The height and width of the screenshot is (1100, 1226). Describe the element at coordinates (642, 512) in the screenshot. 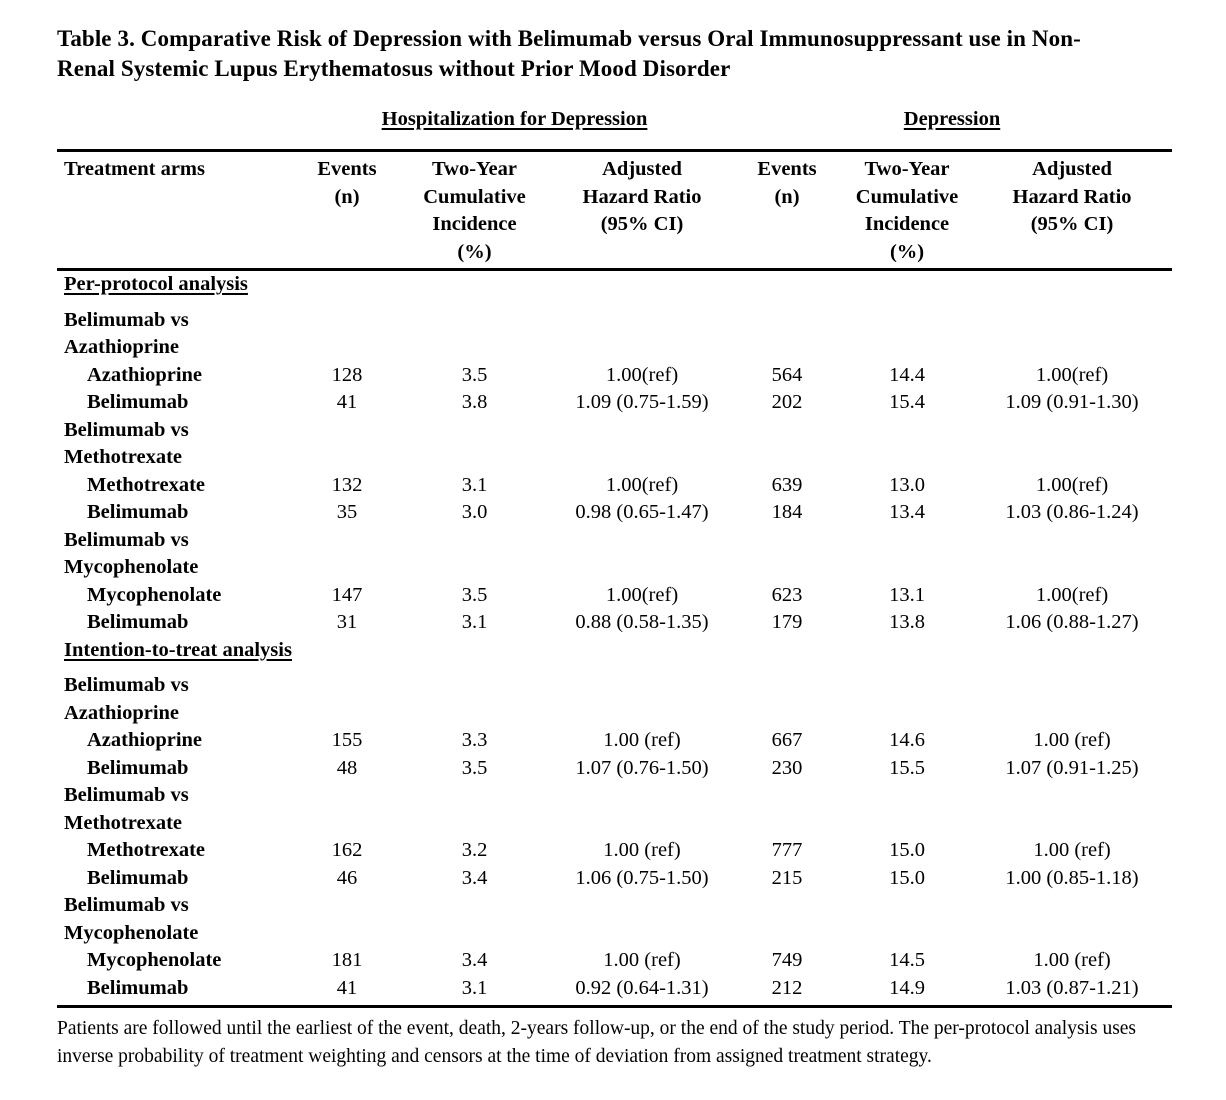

I see `table-cell: 0.98 (0.65-1.47)` at that location.